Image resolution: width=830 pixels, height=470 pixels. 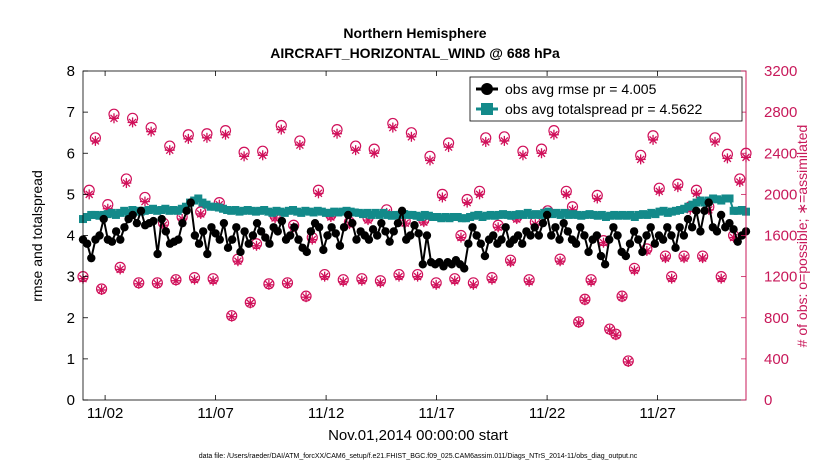 I want to click on y-right-tick-label: 1200, so click(x=780, y=277).